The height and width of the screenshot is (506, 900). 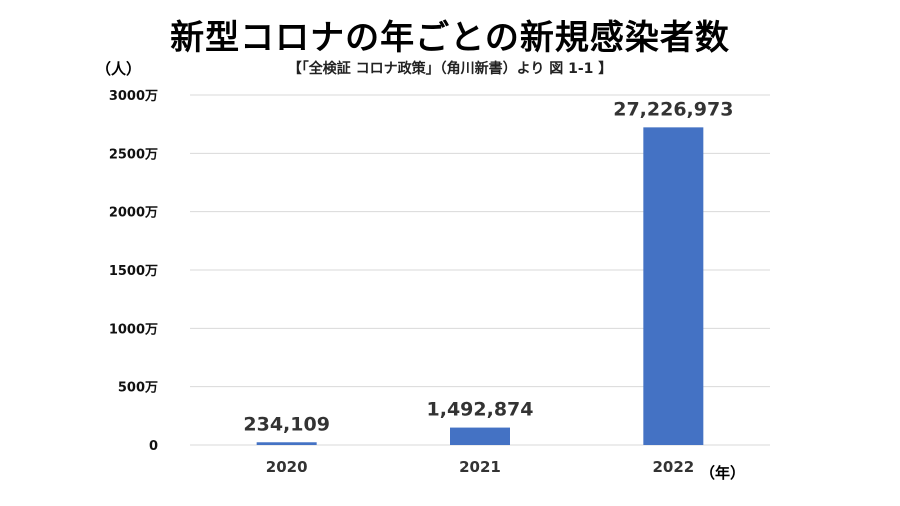 I want to click on chart-title: 新型コロナの年ごとの新規感染者数, so click(x=450, y=38).